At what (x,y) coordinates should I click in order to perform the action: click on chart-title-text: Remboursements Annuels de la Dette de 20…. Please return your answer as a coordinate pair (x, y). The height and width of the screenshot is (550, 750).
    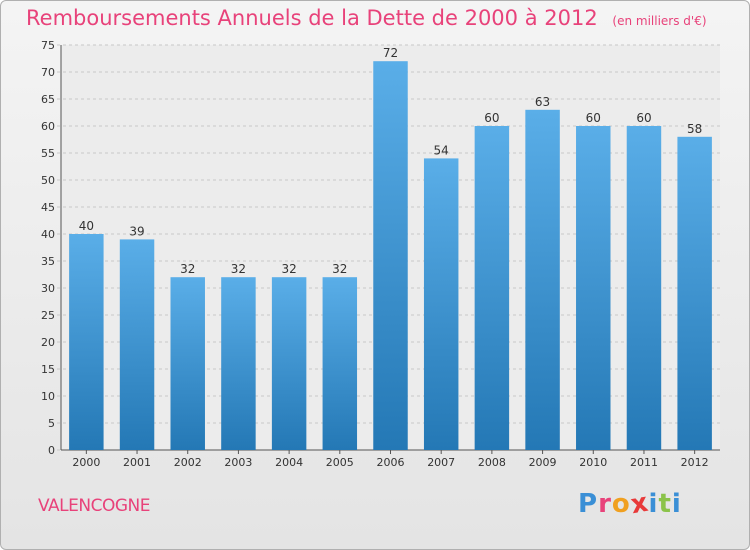
    Looking at the image, I should click on (312, 18).